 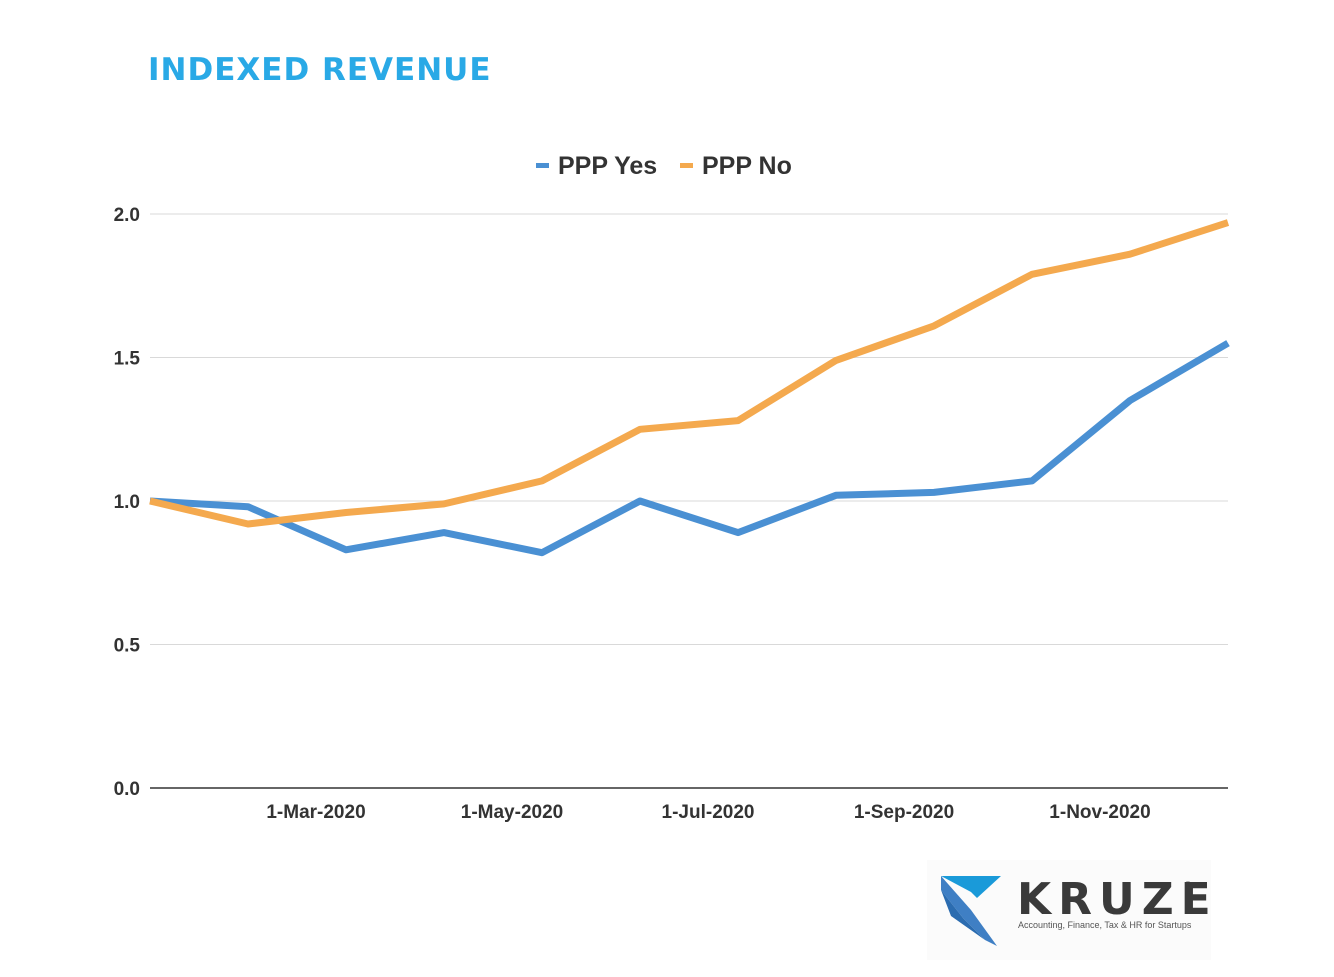 What do you see at coordinates (315, 812) in the screenshot?
I see `x-tick-label: 1-Mar-2020` at bounding box center [315, 812].